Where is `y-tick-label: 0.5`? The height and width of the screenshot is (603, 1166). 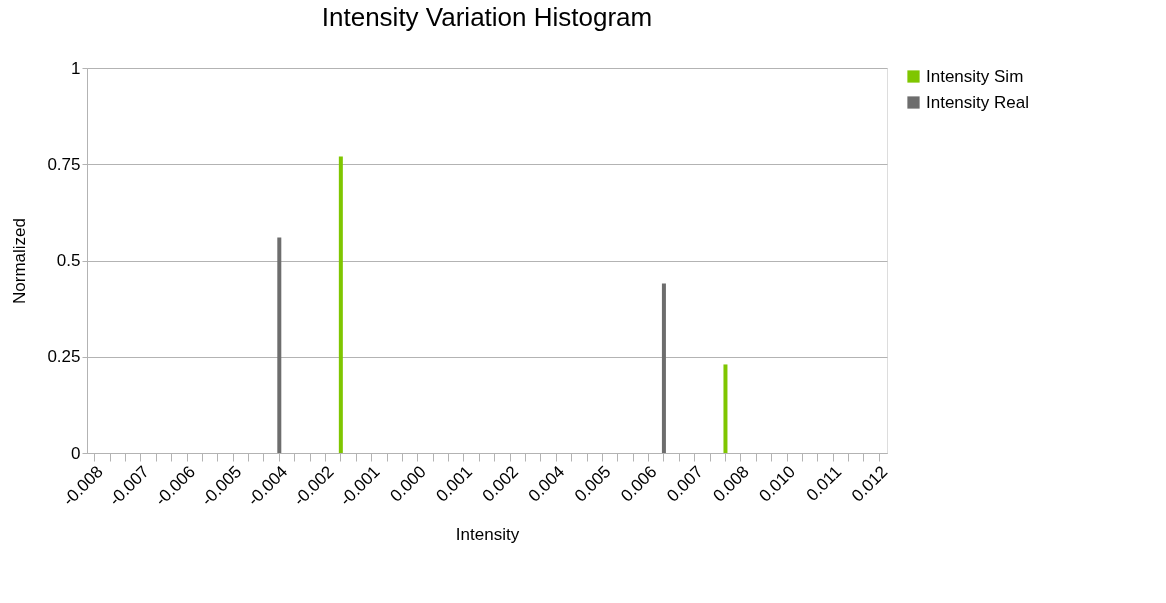
y-tick-label: 0.5 is located at coordinates (68, 260).